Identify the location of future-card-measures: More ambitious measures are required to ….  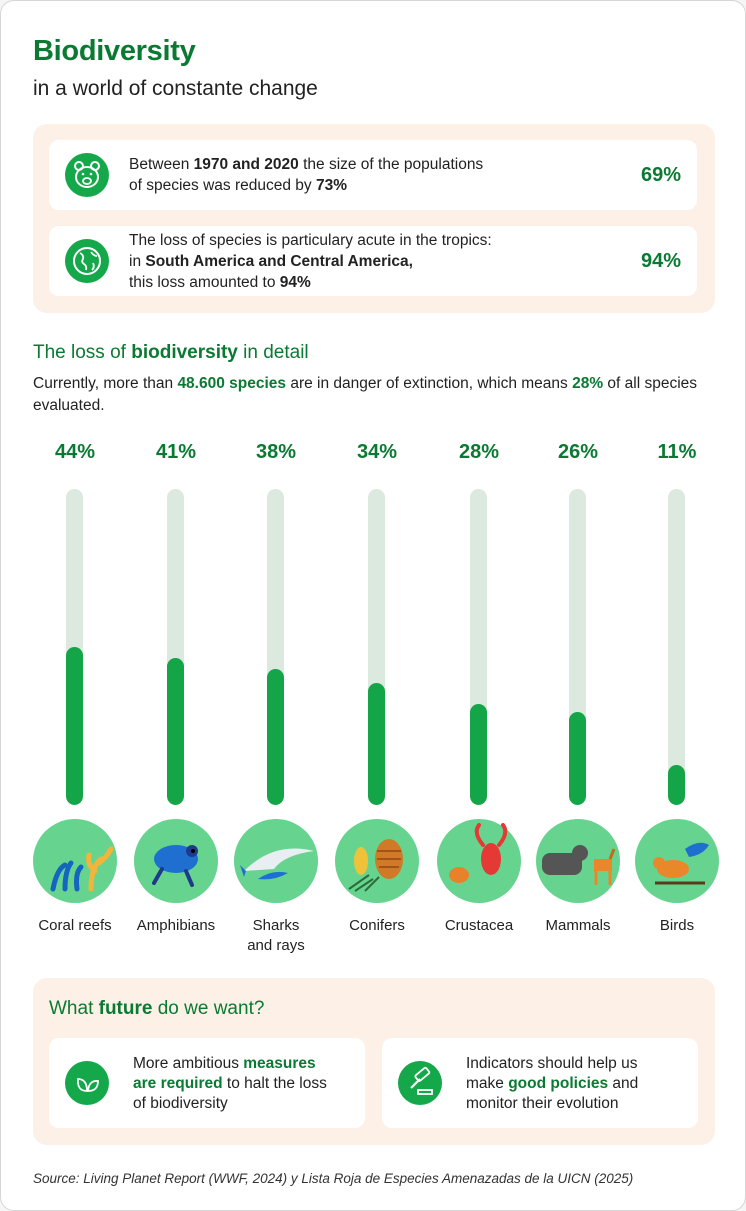
(207, 1083).